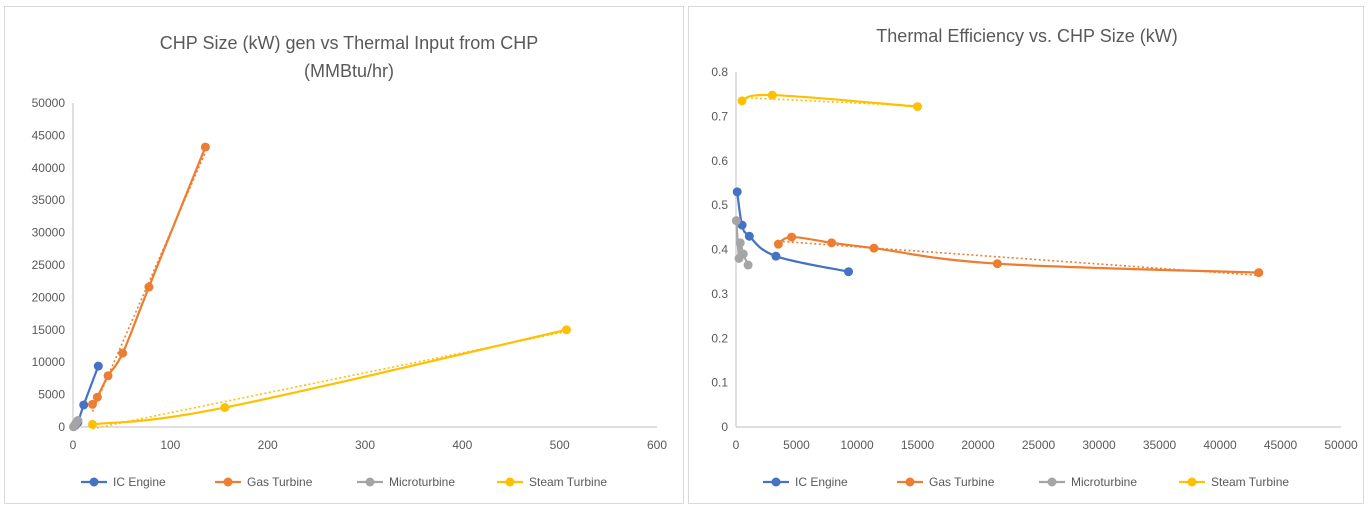 This screenshot has width=1368, height=506. Describe the element at coordinates (49, 168) in the screenshot. I see `y-tick-label: 40000` at that location.